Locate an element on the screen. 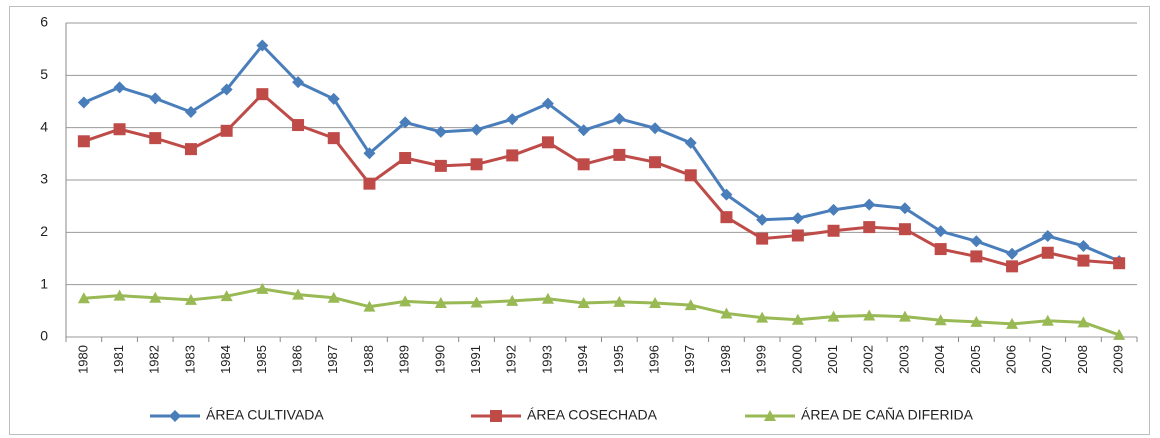 This screenshot has height=438, width=1160. x-tick-label: 1981 is located at coordinates (118, 359).